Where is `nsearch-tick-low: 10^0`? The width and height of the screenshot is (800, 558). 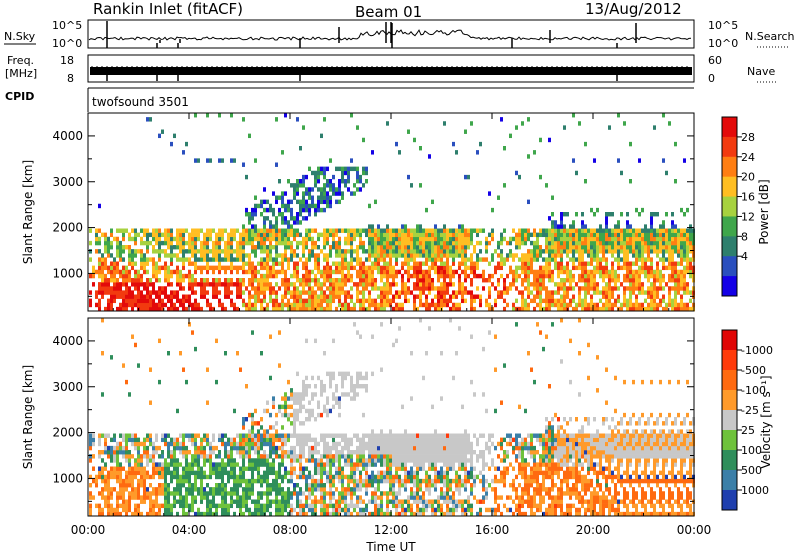
nsearch-tick-low: 10^0 is located at coordinates (723, 43).